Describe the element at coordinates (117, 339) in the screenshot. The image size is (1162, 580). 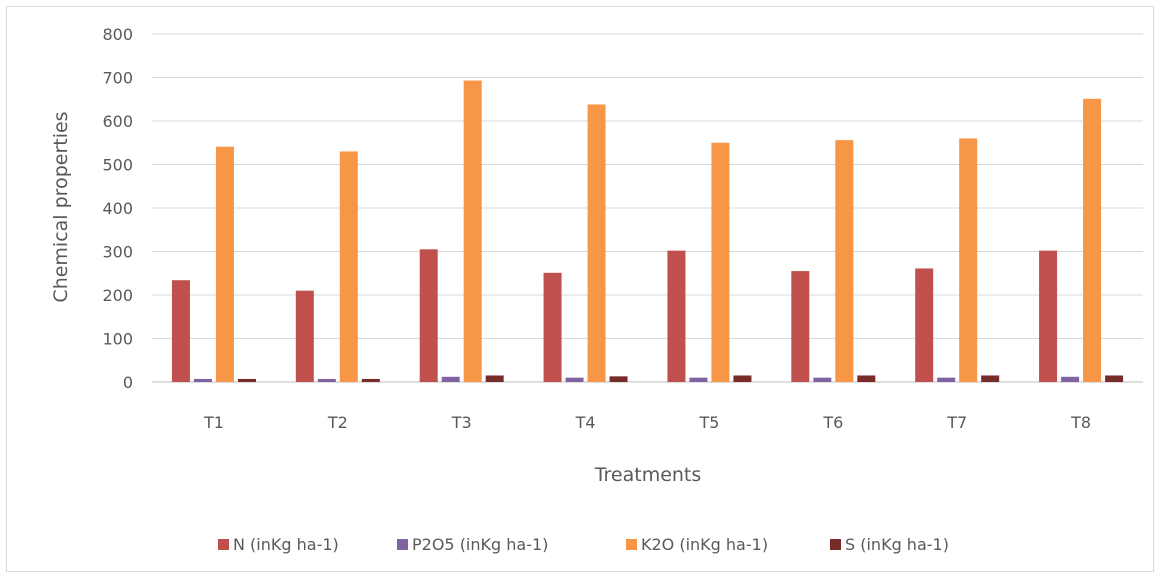
I see `y-tick-label: 100` at that location.